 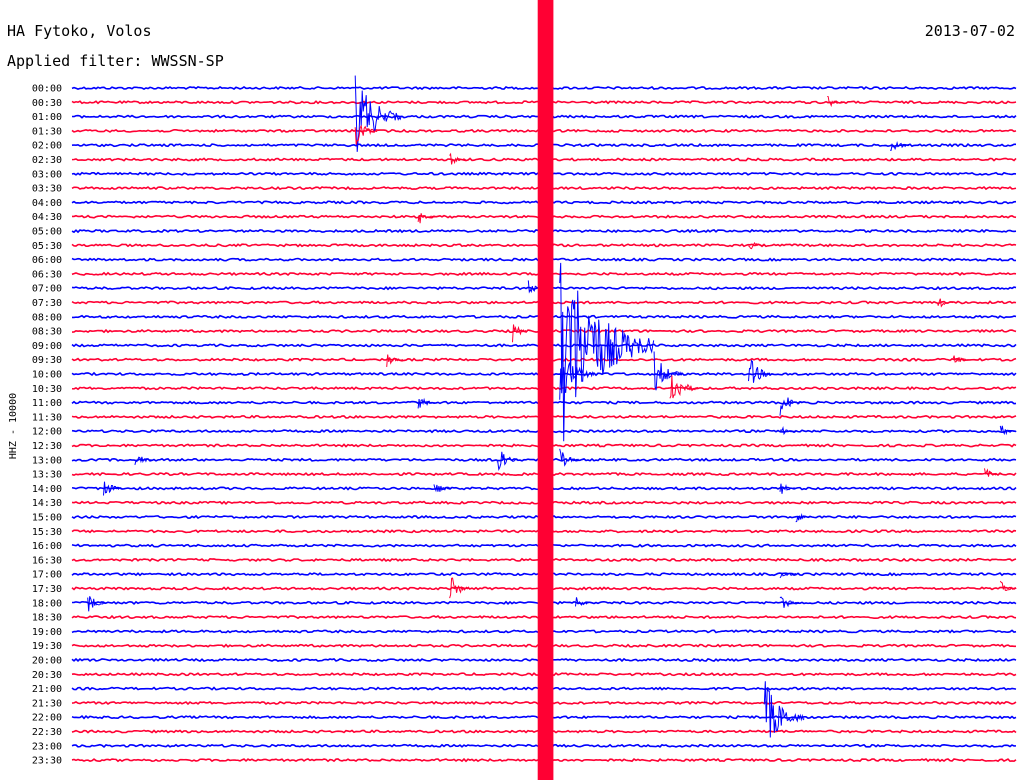 What do you see at coordinates (47, 632) in the screenshot?
I see `time-label: 19:00` at bounding box center [47, 632].